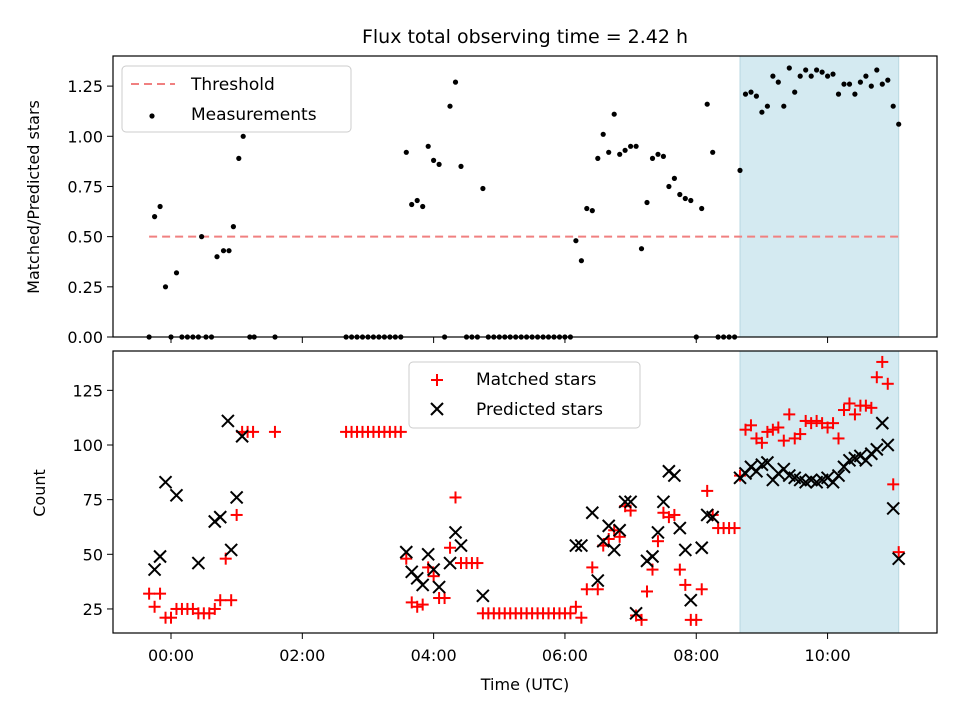  I want to click on bottom-x-ticks: 00:00 02:00 04:00 06:00 08:00 10:00, so click(499, 649).